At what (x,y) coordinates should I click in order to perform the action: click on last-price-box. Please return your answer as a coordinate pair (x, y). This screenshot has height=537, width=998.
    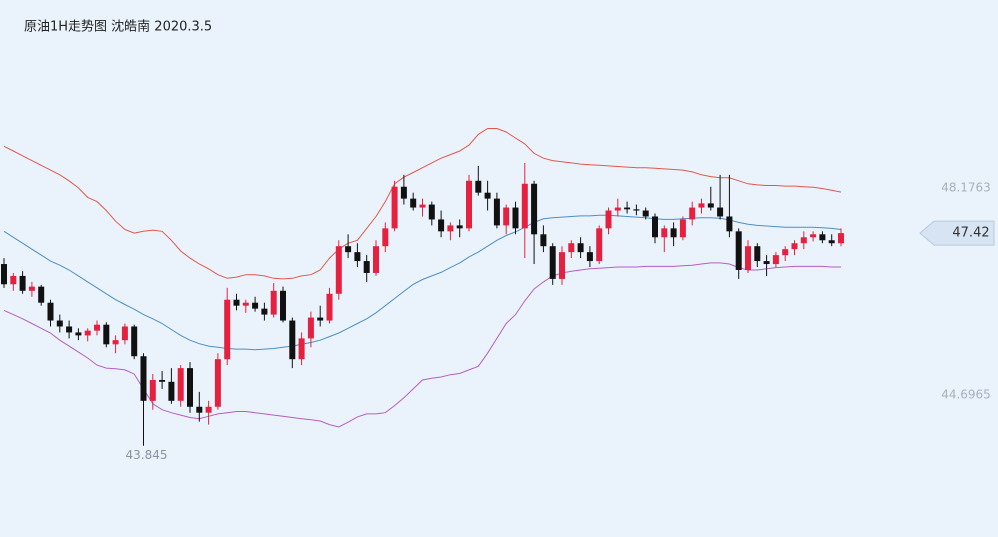
    Looking at the image, I should click on (957, 233).